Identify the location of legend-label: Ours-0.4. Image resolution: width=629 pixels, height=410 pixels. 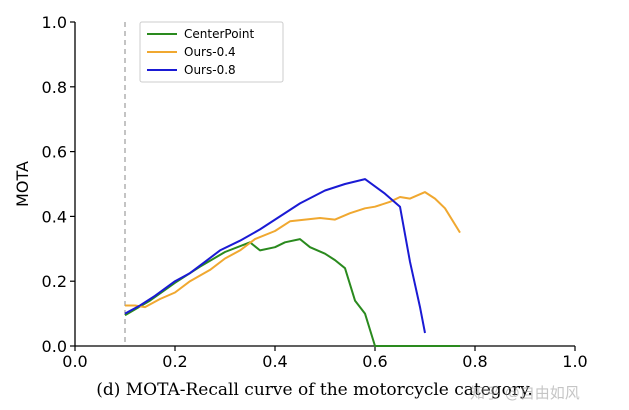
(210, 52).